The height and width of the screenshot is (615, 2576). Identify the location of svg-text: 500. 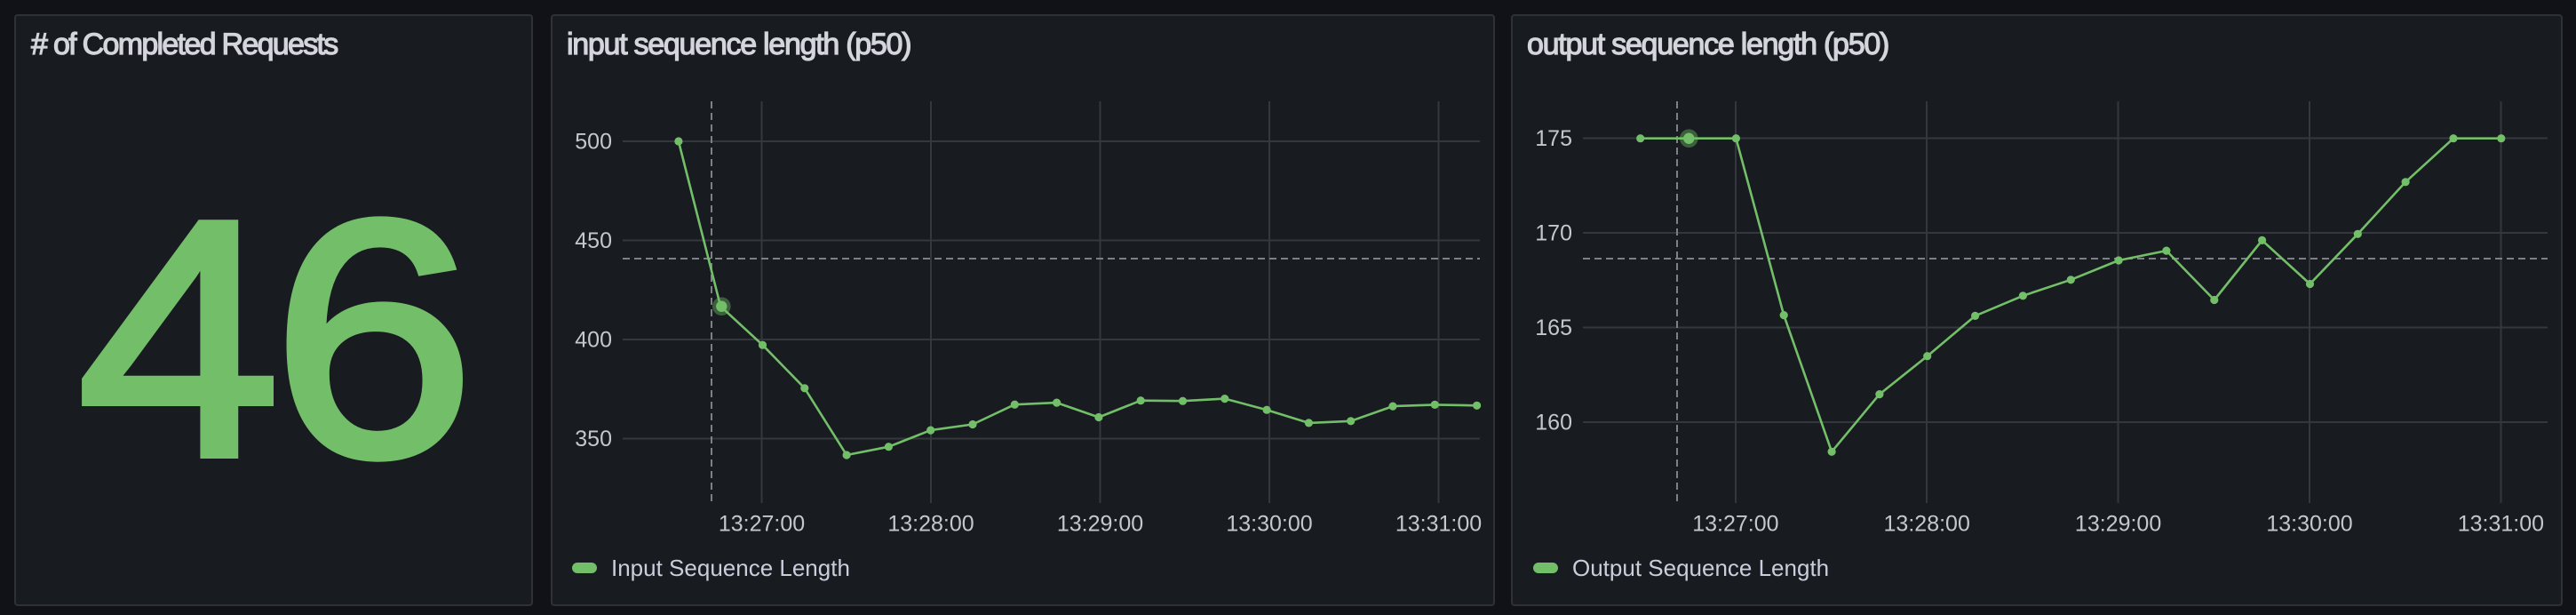
(593, 142).